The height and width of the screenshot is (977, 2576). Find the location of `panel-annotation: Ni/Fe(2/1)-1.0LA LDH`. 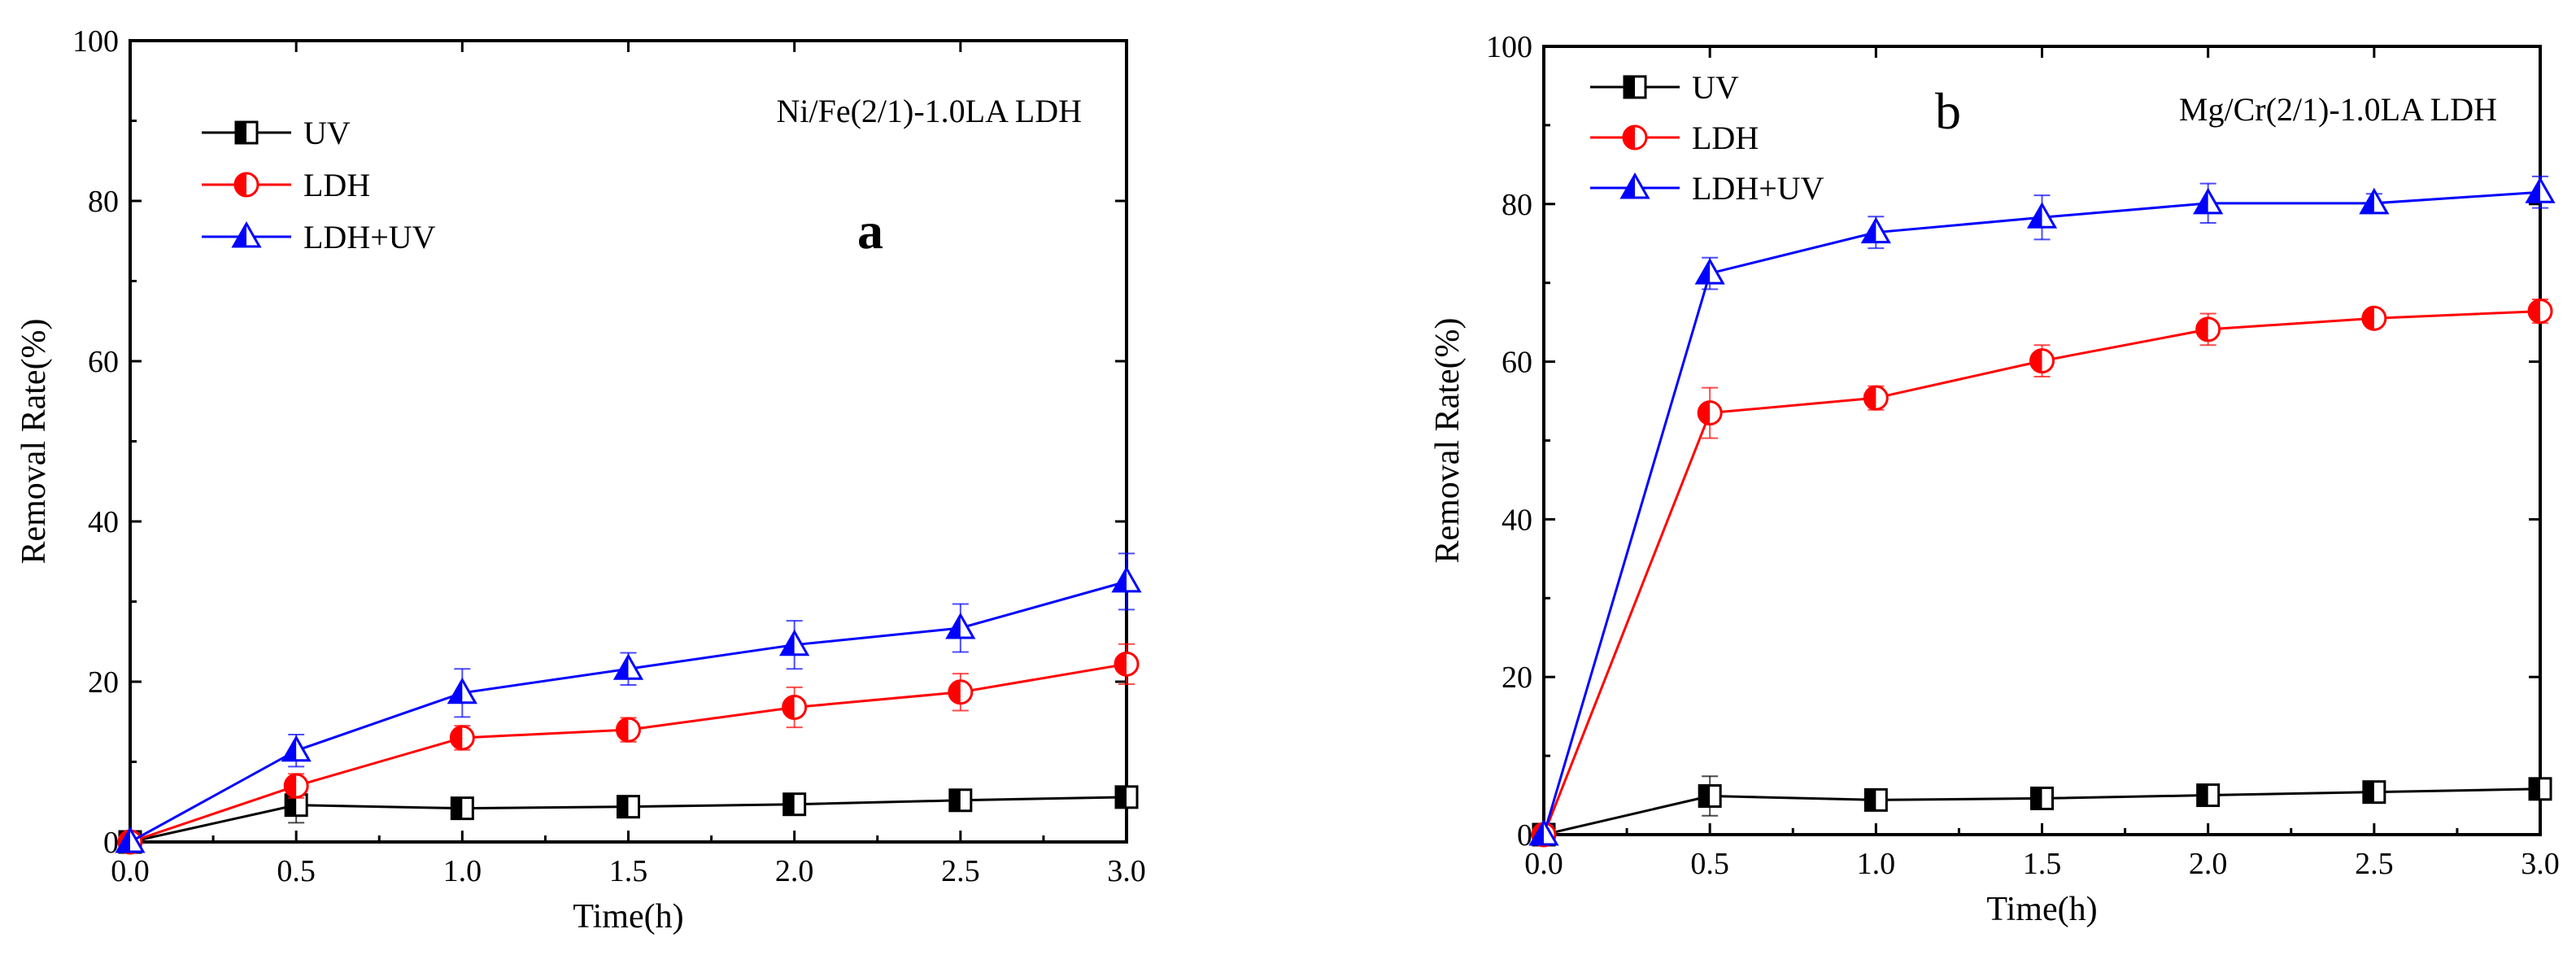

panel-annotation: Ni/Fe(2/1)-1.0LA LDH is located at coordinates (929, 111).